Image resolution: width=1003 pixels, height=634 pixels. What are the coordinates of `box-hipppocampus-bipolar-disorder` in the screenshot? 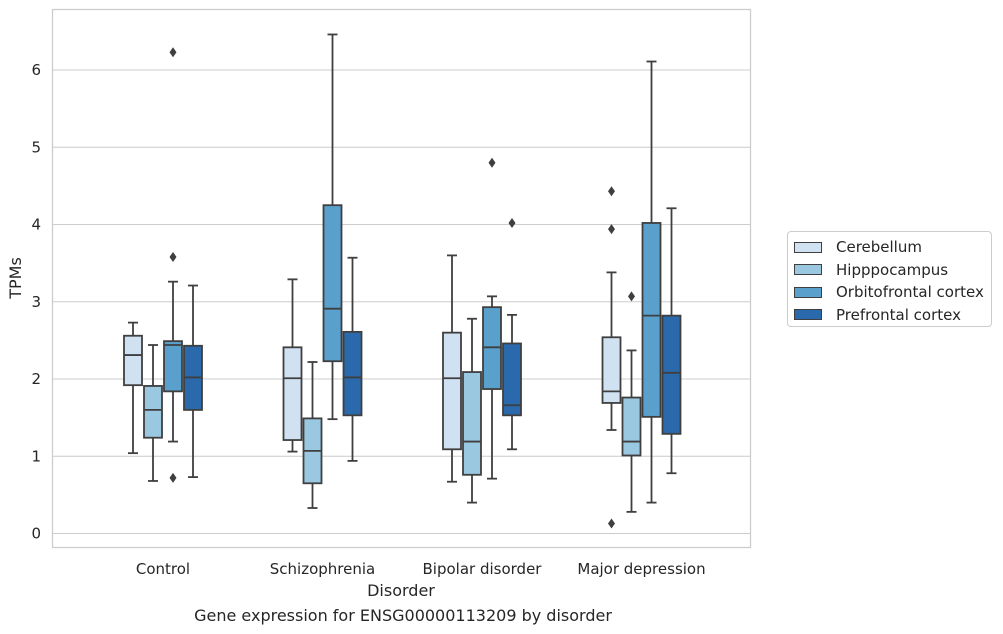 It's located at (472, 410).